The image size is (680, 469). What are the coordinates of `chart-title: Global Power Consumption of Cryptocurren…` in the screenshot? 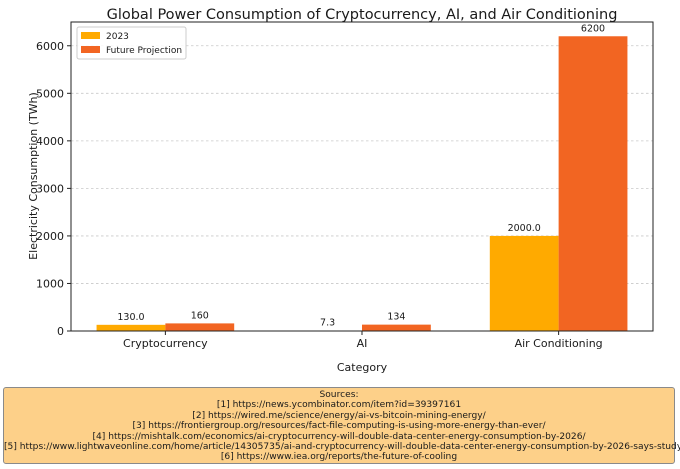 It's located at (362, 15).